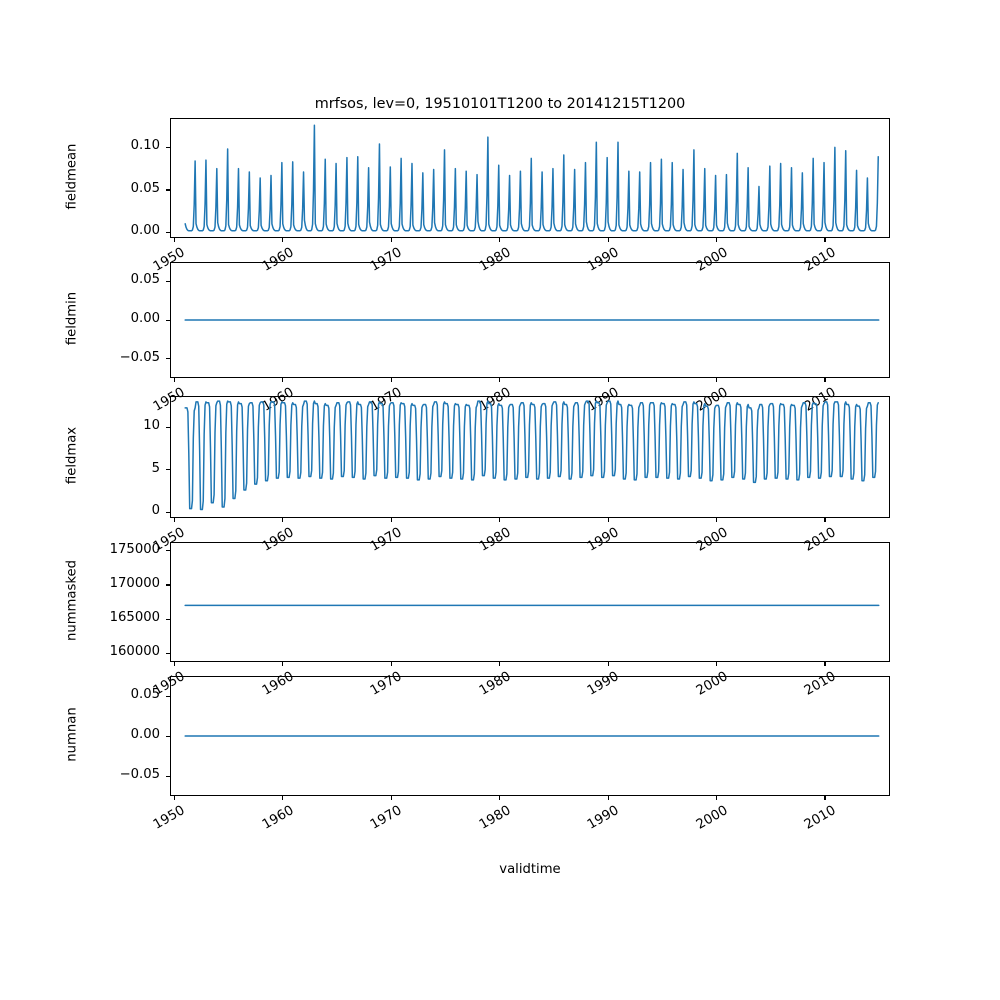 Image resolution: width=1000 pixels, height=1000 pixels. Describe the element at coordinates (530, 602) in the screenshot. I see `subplot-nummasked` at that location.